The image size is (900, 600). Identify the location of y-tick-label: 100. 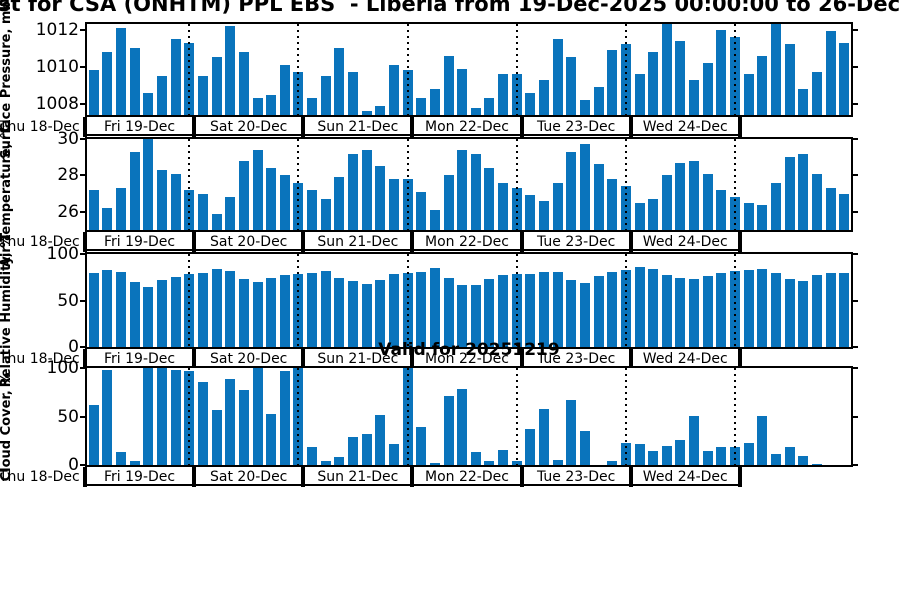
(62, 254).